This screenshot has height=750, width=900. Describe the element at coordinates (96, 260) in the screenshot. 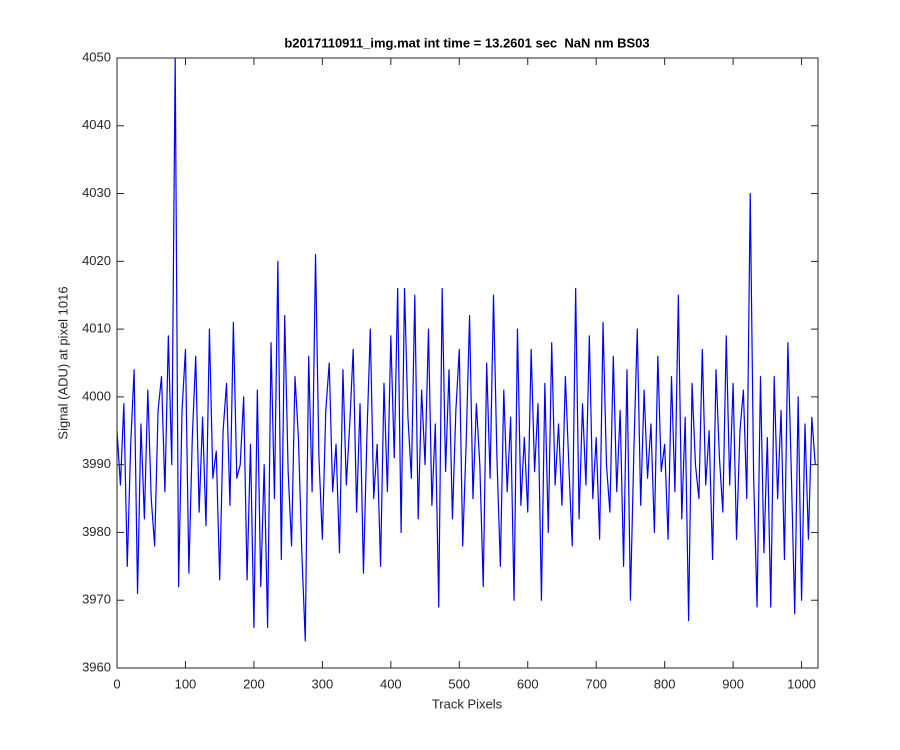

I see `y-tick-label: 4020` at that location.